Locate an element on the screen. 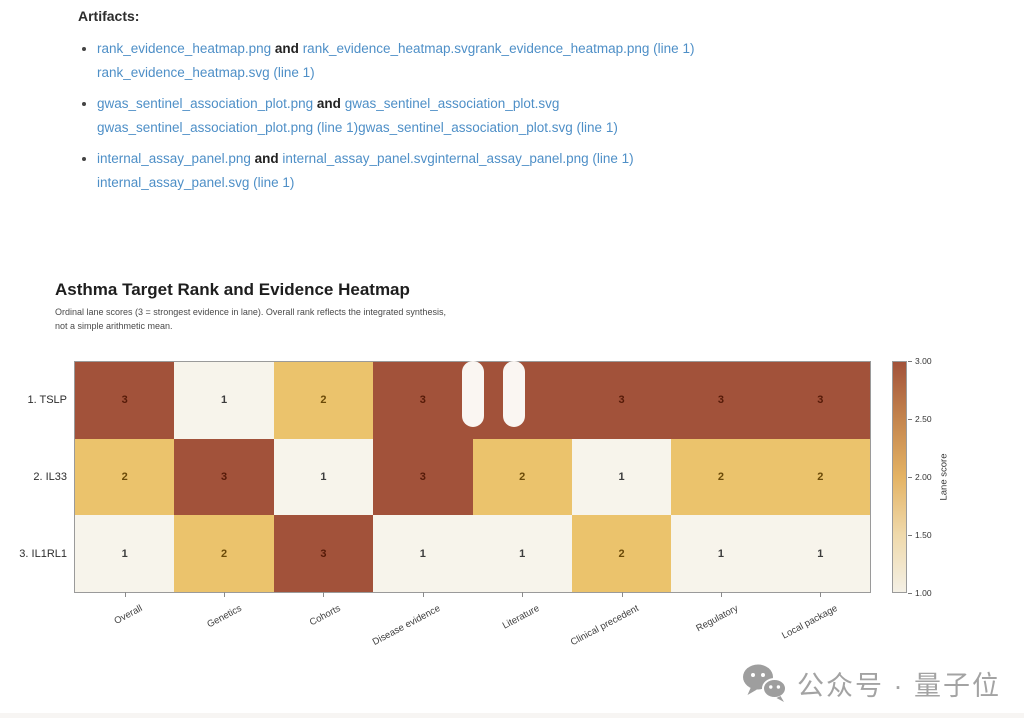  wechat-icon is located at coordinates (765, 683).